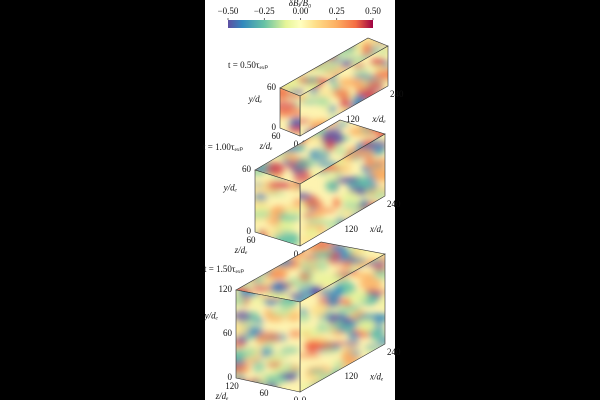 Image resolution: width=600 pixels, height=400 pixels. Describe the element at coordinates (228, 11) in the screenshot. I see `colorbar-tick-label: −0.50` at that location.